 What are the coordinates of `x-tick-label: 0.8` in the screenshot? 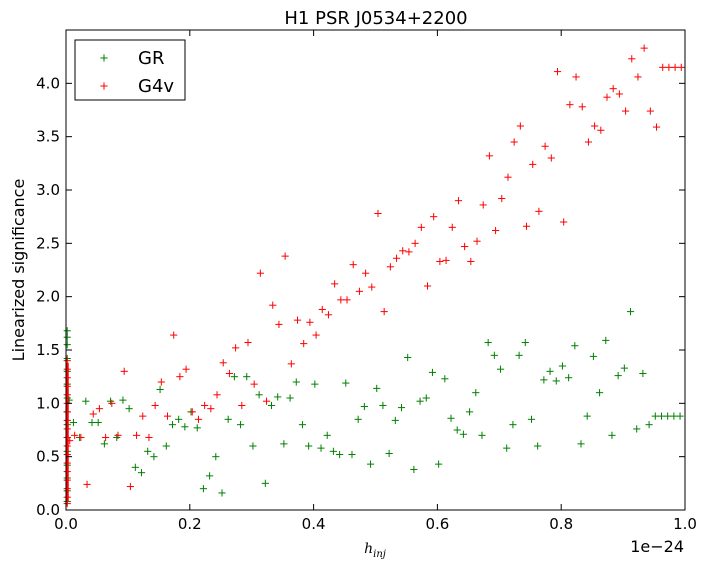 It's located at (561, 524).